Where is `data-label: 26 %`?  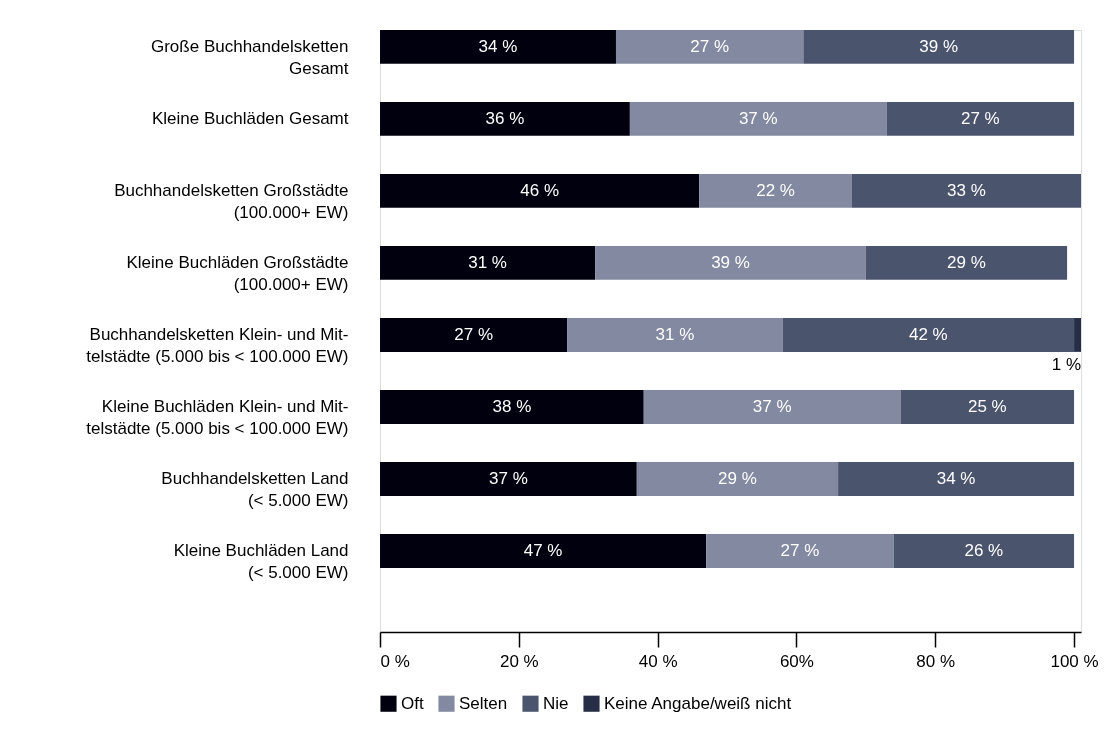 data-label: 26 % is located at coordinates (984, 550).